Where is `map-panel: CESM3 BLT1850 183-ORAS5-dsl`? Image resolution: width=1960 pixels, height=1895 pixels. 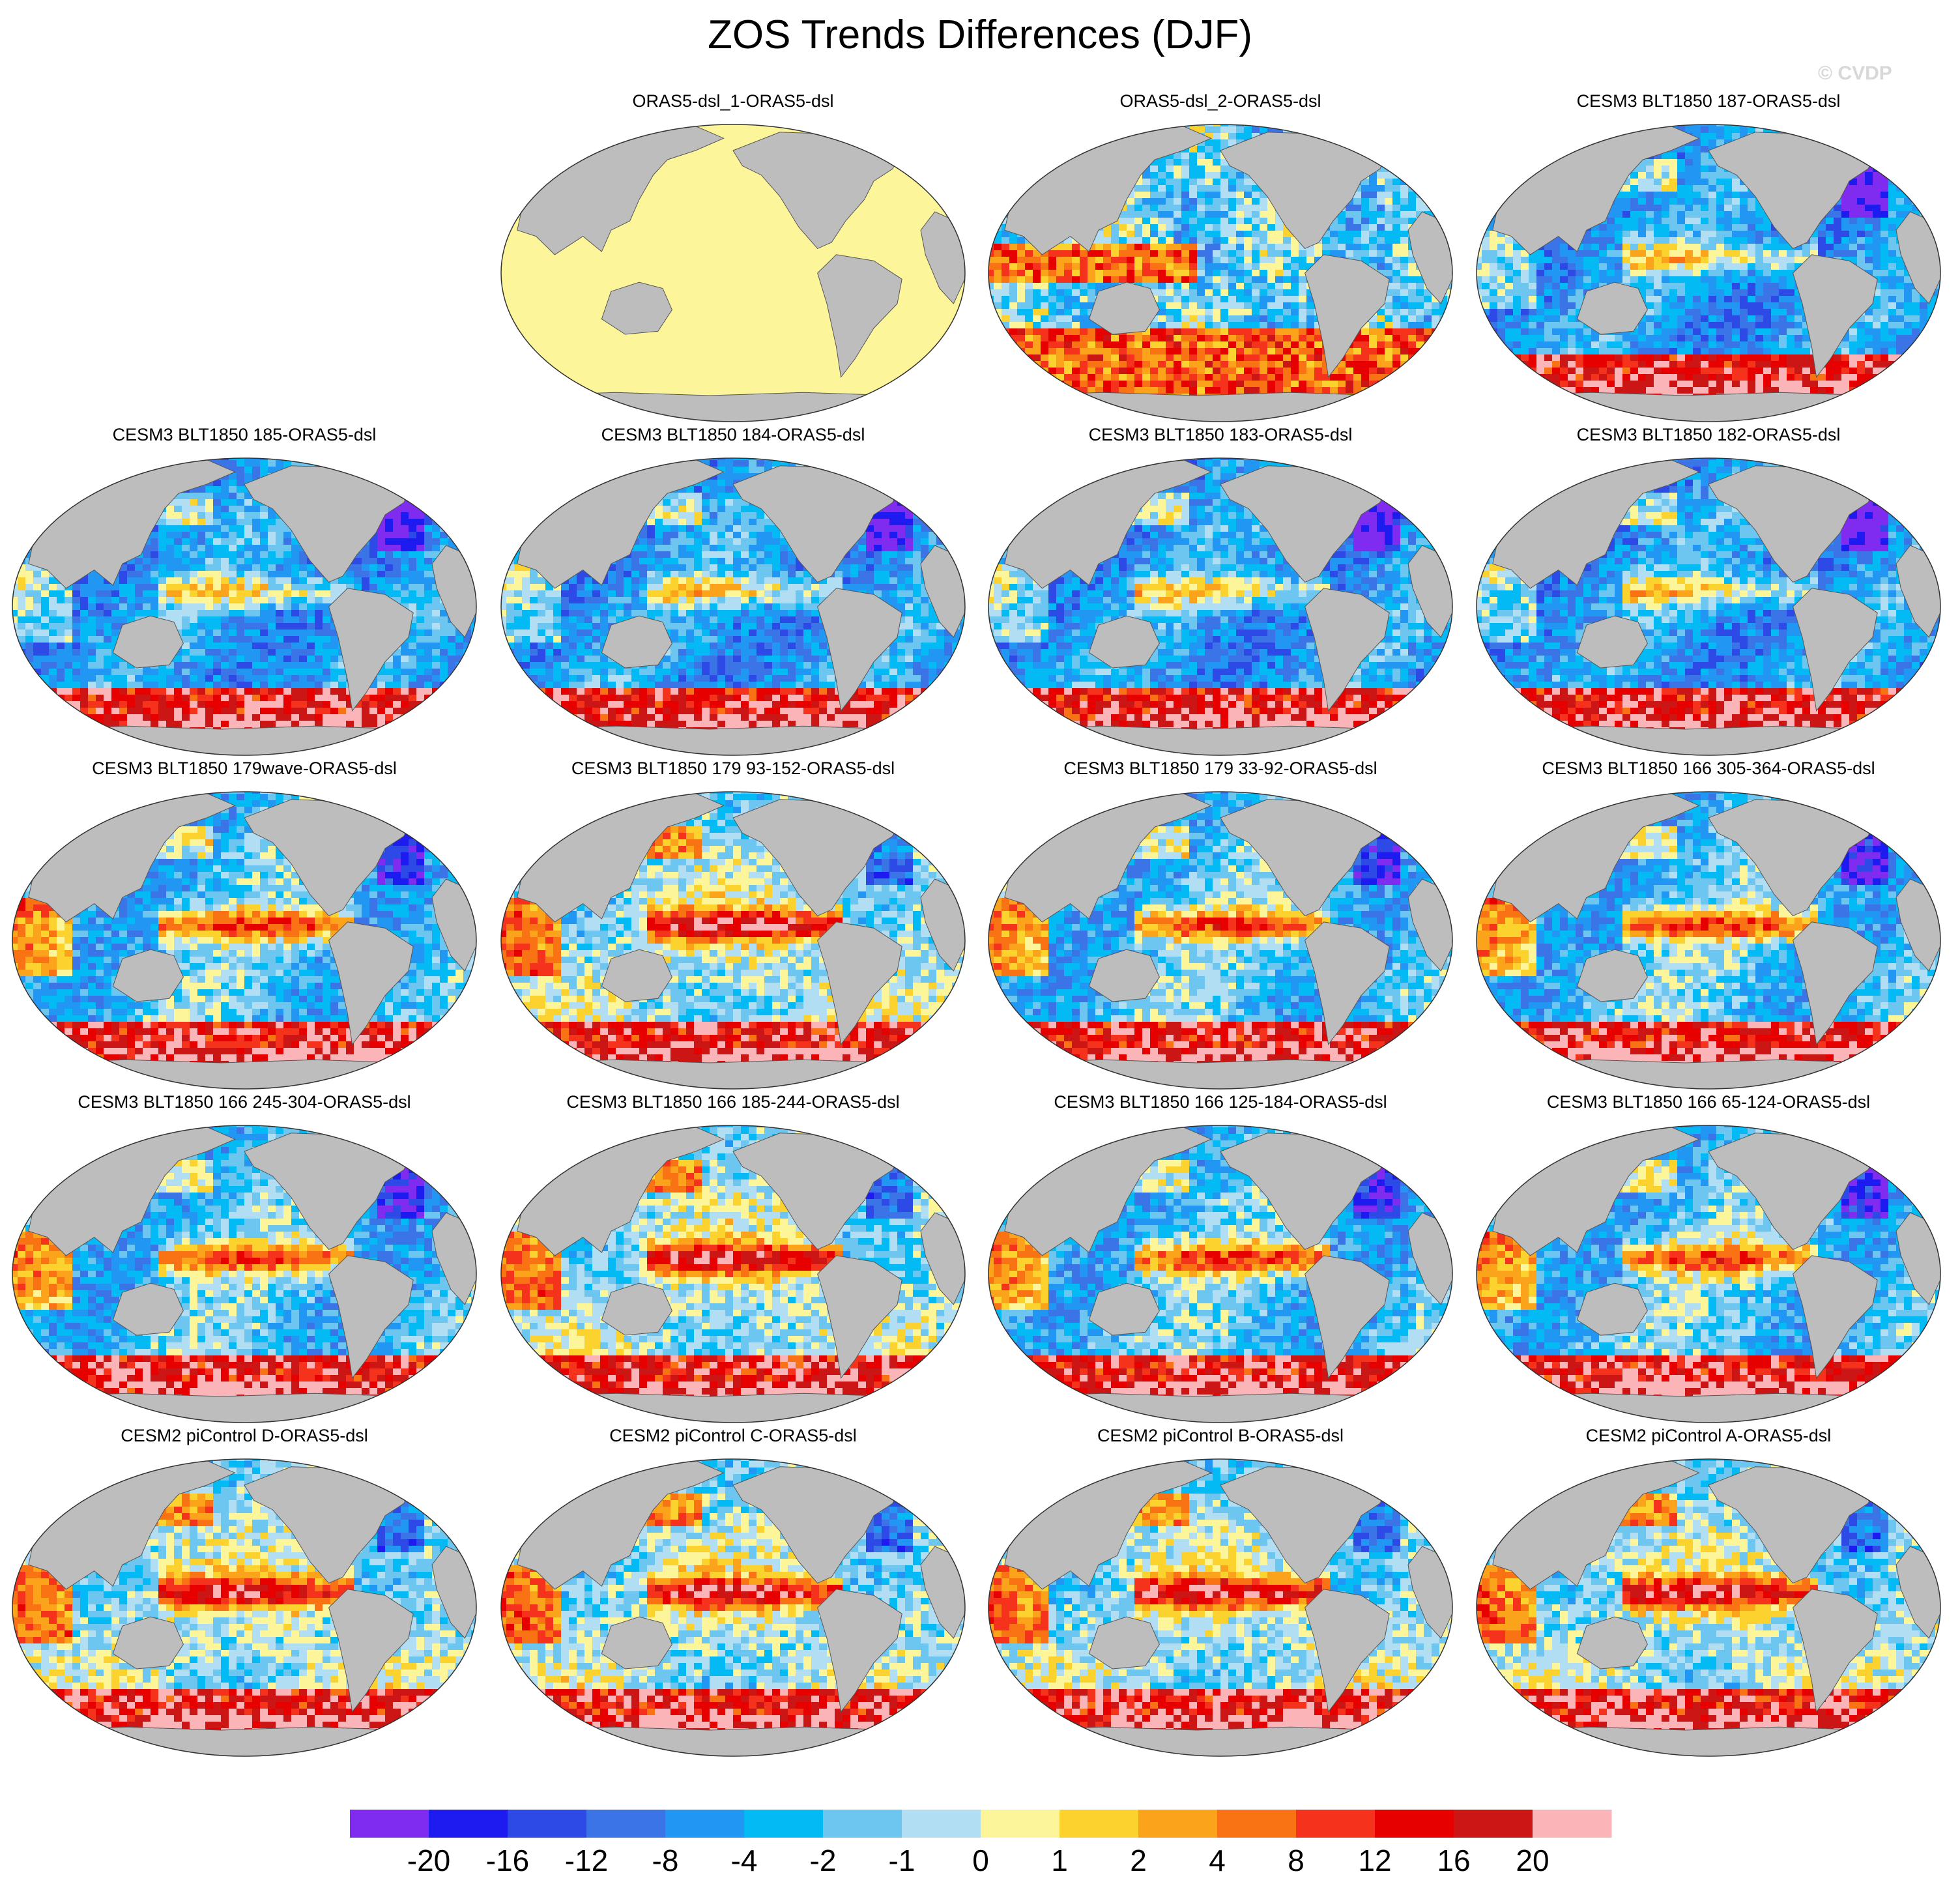
map-panel: CESM3 BLT1850 183-ORAS5-dsl is located at coordinates (1220, 594).